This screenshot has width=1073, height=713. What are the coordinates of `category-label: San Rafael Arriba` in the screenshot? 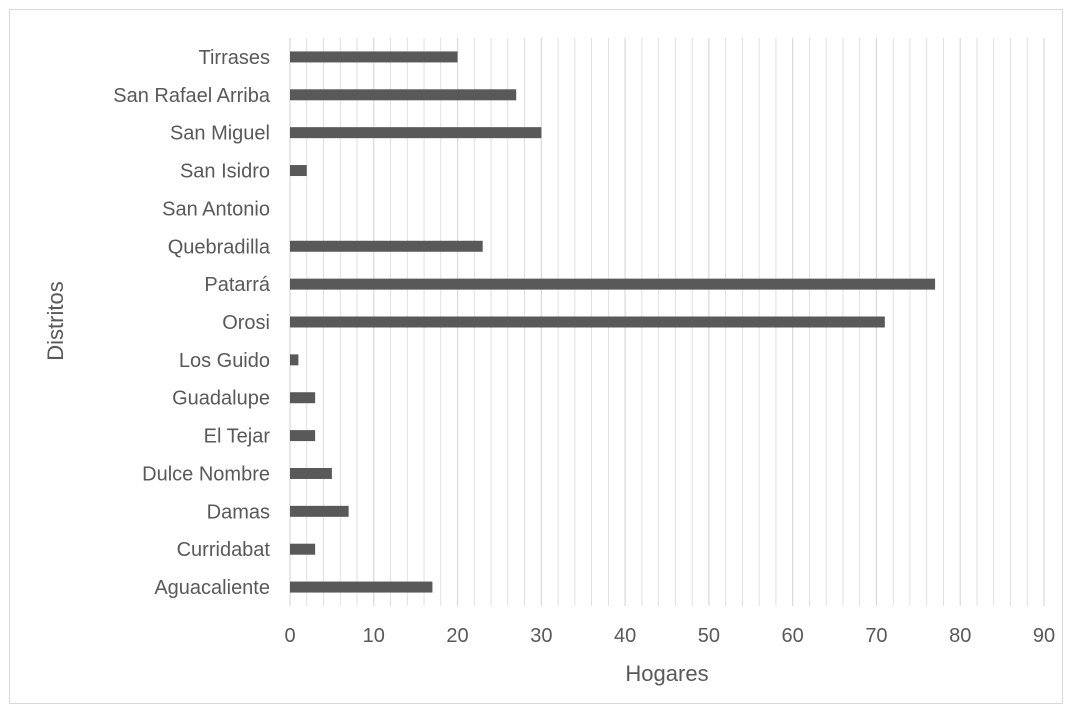 It's located at (192, 96).